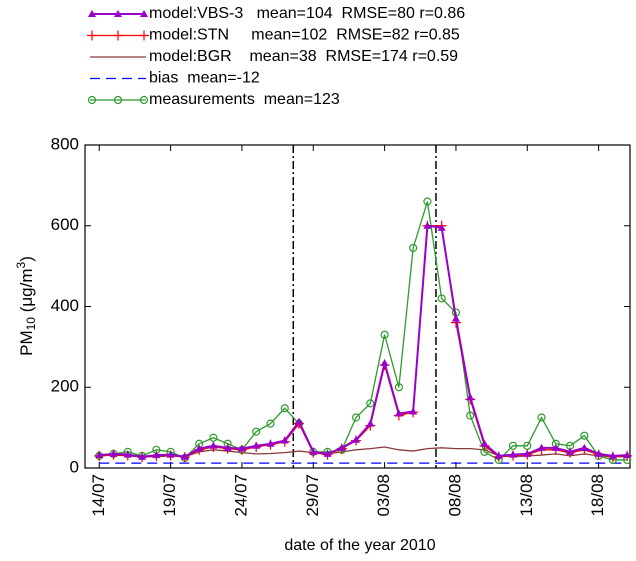 The image size is (636, 561). Describe the element at coordinates (204, 78) in the screenshot. I see `legend-label: bias mean=-12` at that location.